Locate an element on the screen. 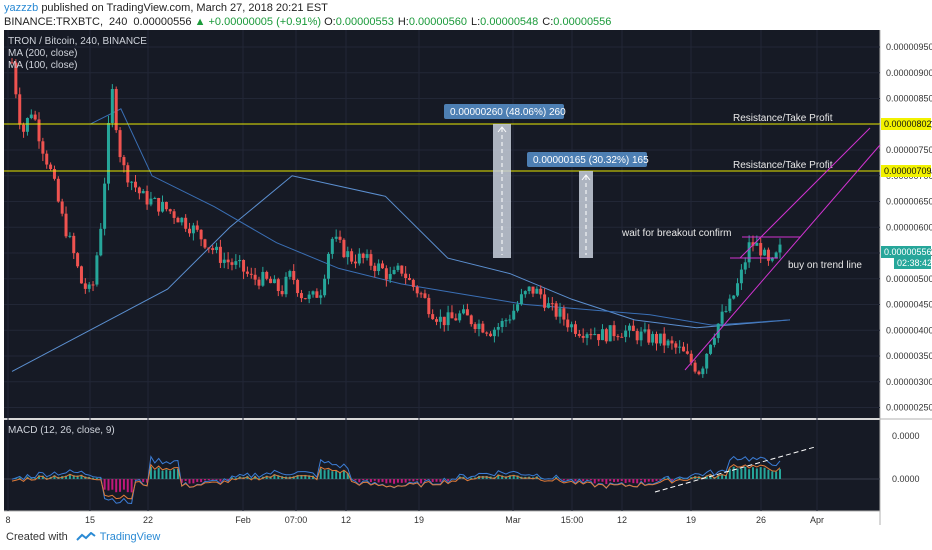 The image size is (932, 550). time-axis-tick: 26 is located at coordinates (761, 520).